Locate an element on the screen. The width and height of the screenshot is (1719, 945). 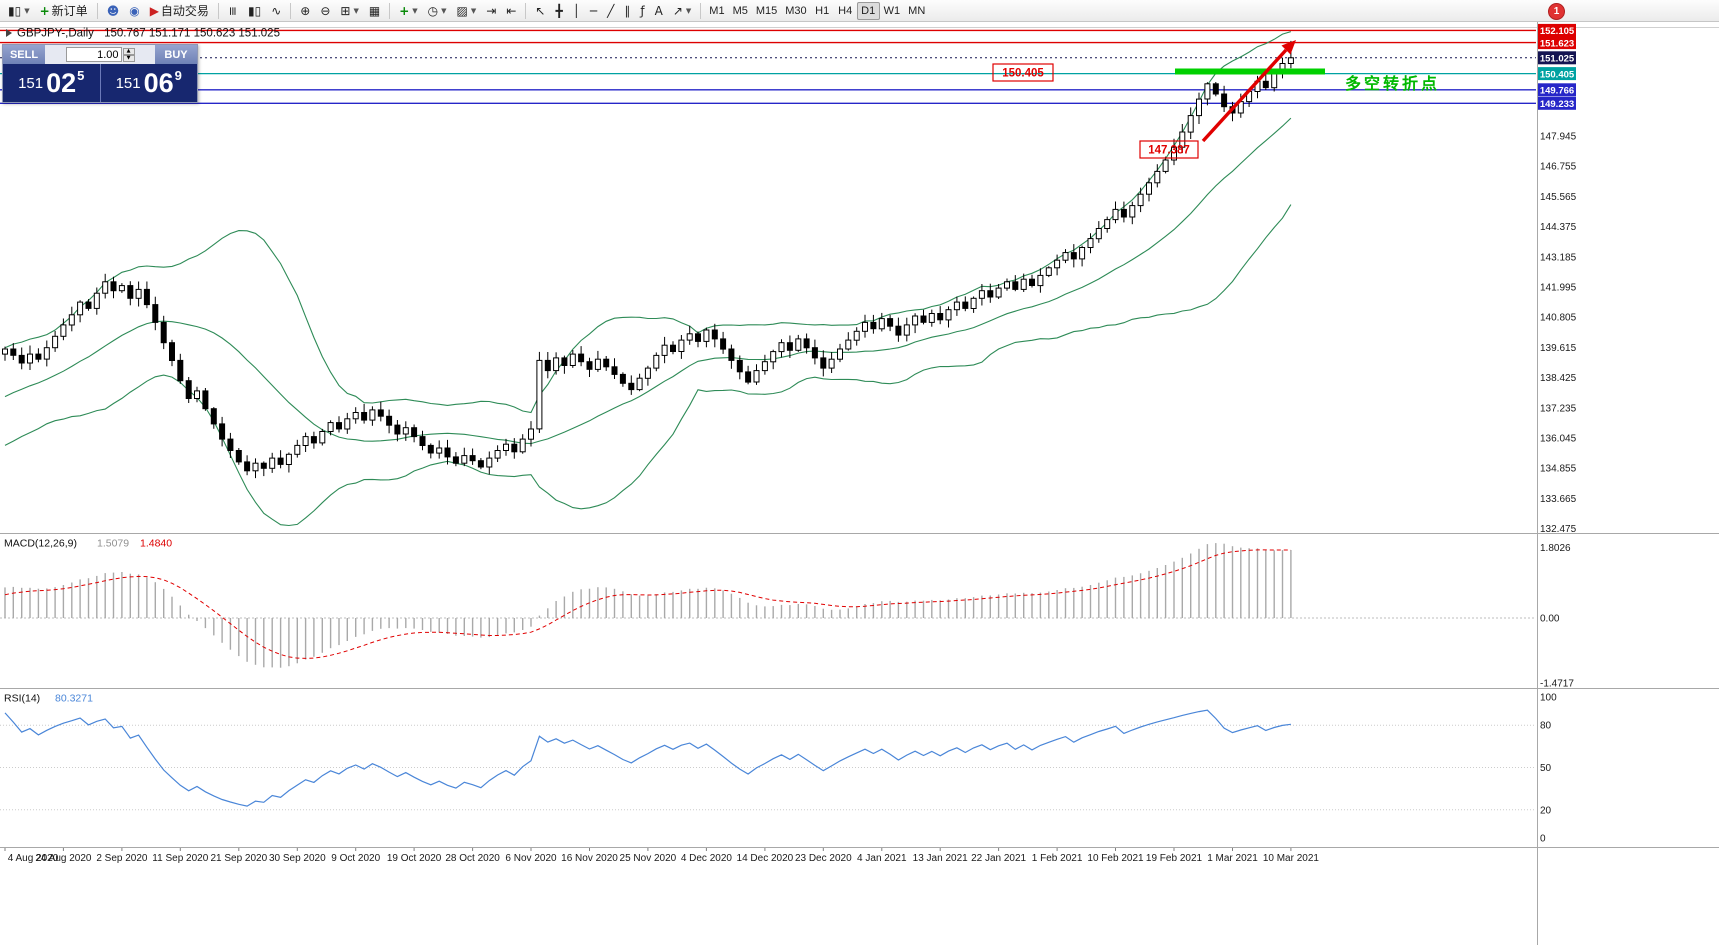
volume-up-button: ▲ is located at coordinates (128, 51).